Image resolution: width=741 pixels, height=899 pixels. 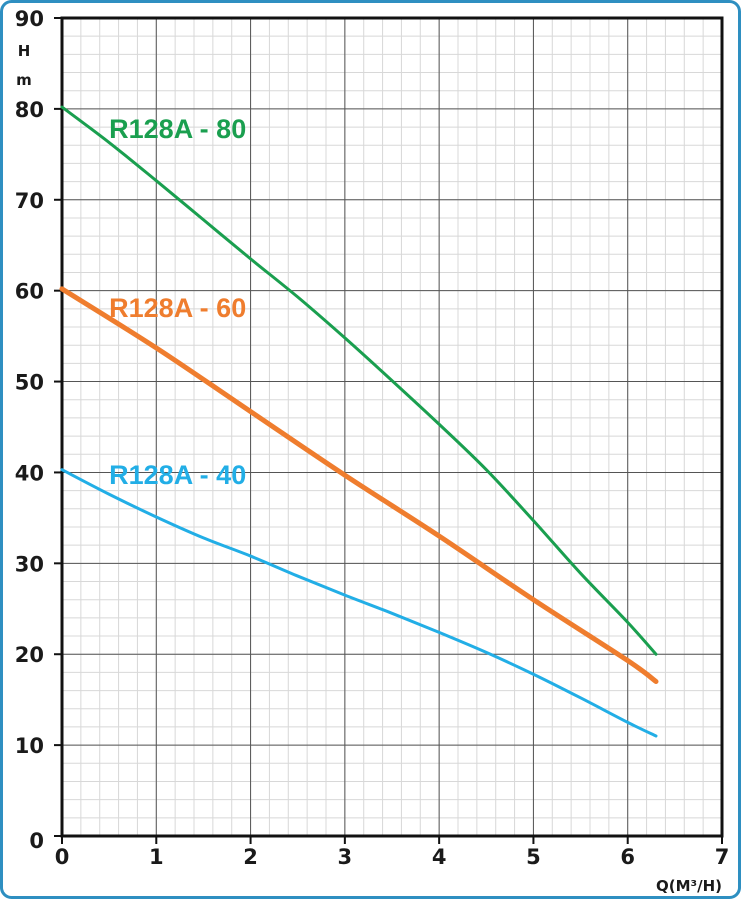 I want to click on x-tick-label: 0, so click(x=62, y=857).